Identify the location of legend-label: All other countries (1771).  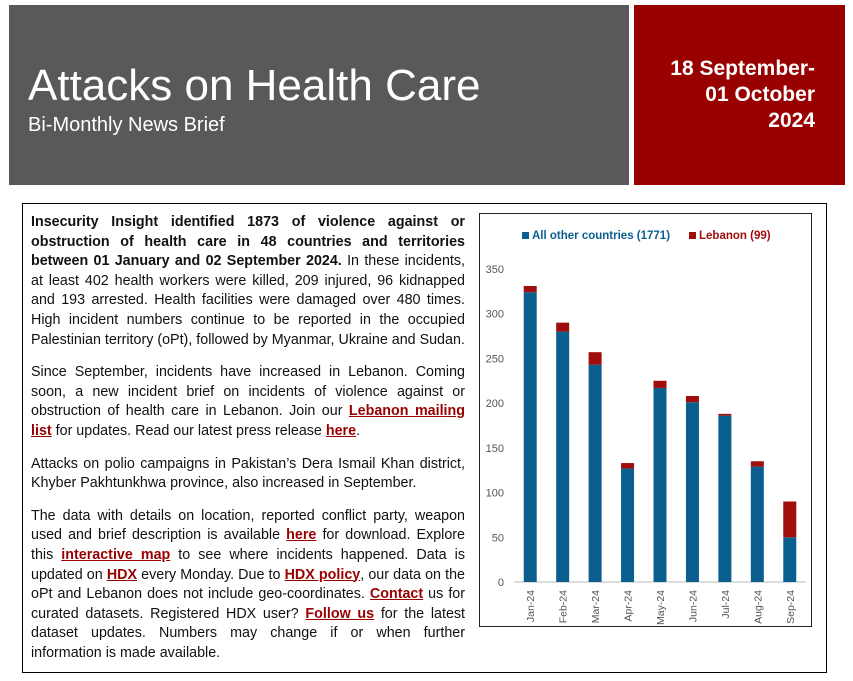
(601, 236).